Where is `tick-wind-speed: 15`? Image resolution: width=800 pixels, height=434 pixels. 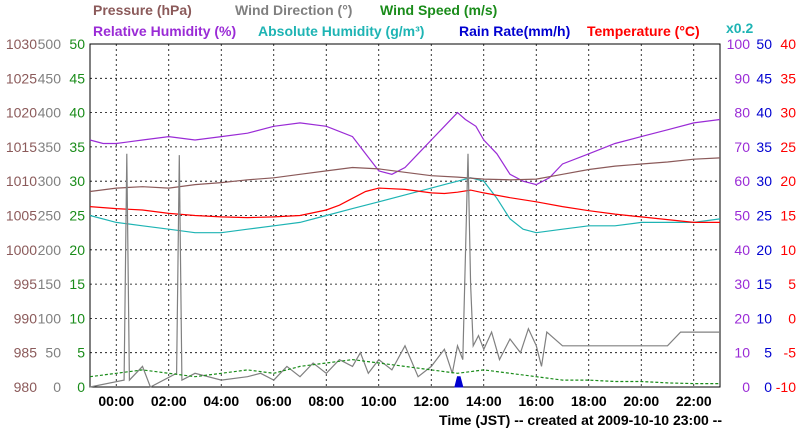
tick-wind-speed: 15 is located at coordinates (77, 284).